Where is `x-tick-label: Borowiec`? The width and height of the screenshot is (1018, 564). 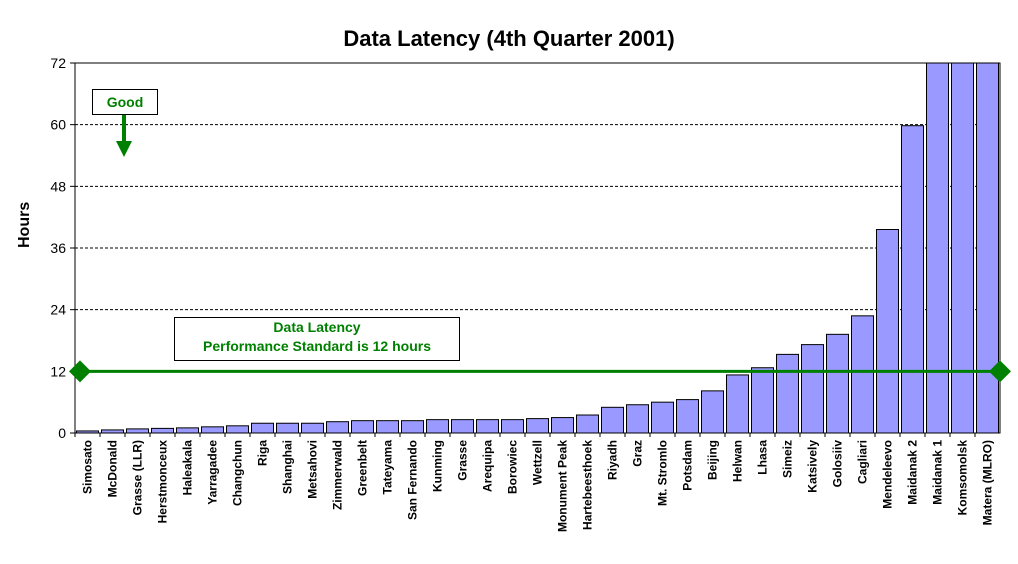 x-tick-label: Borowiec is located at coordinates (513, 467).